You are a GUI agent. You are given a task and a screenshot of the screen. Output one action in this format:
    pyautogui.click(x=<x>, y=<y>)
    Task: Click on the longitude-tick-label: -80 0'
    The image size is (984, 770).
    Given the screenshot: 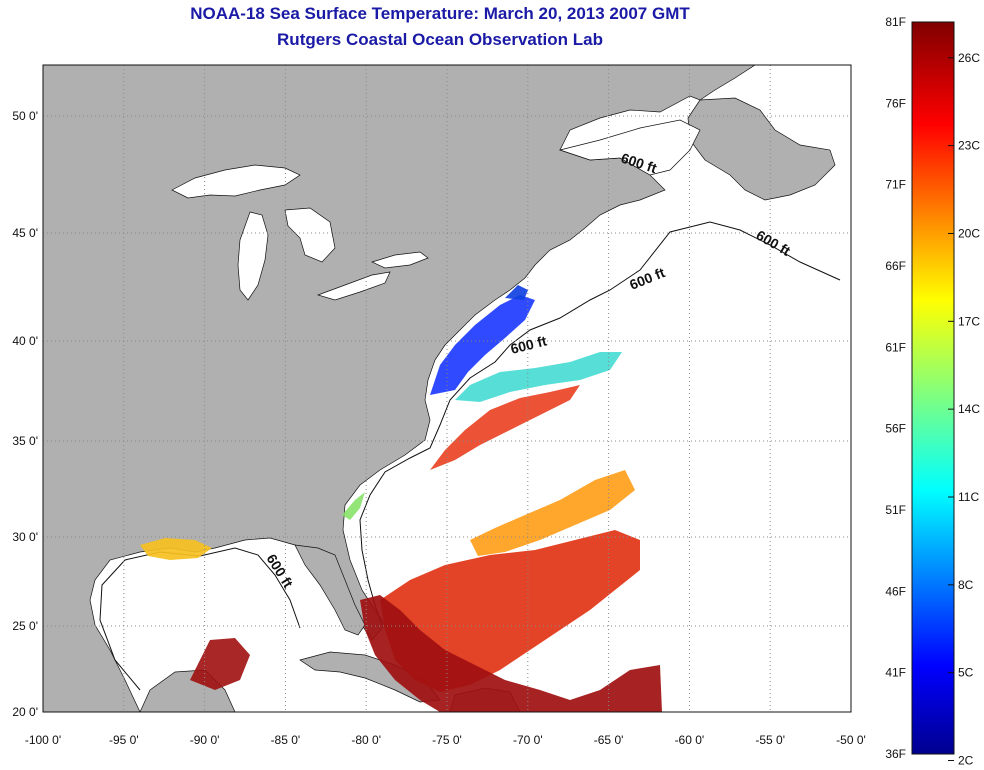 What is the action you would take?
    pyautogui.click(x=366, y=740)
    